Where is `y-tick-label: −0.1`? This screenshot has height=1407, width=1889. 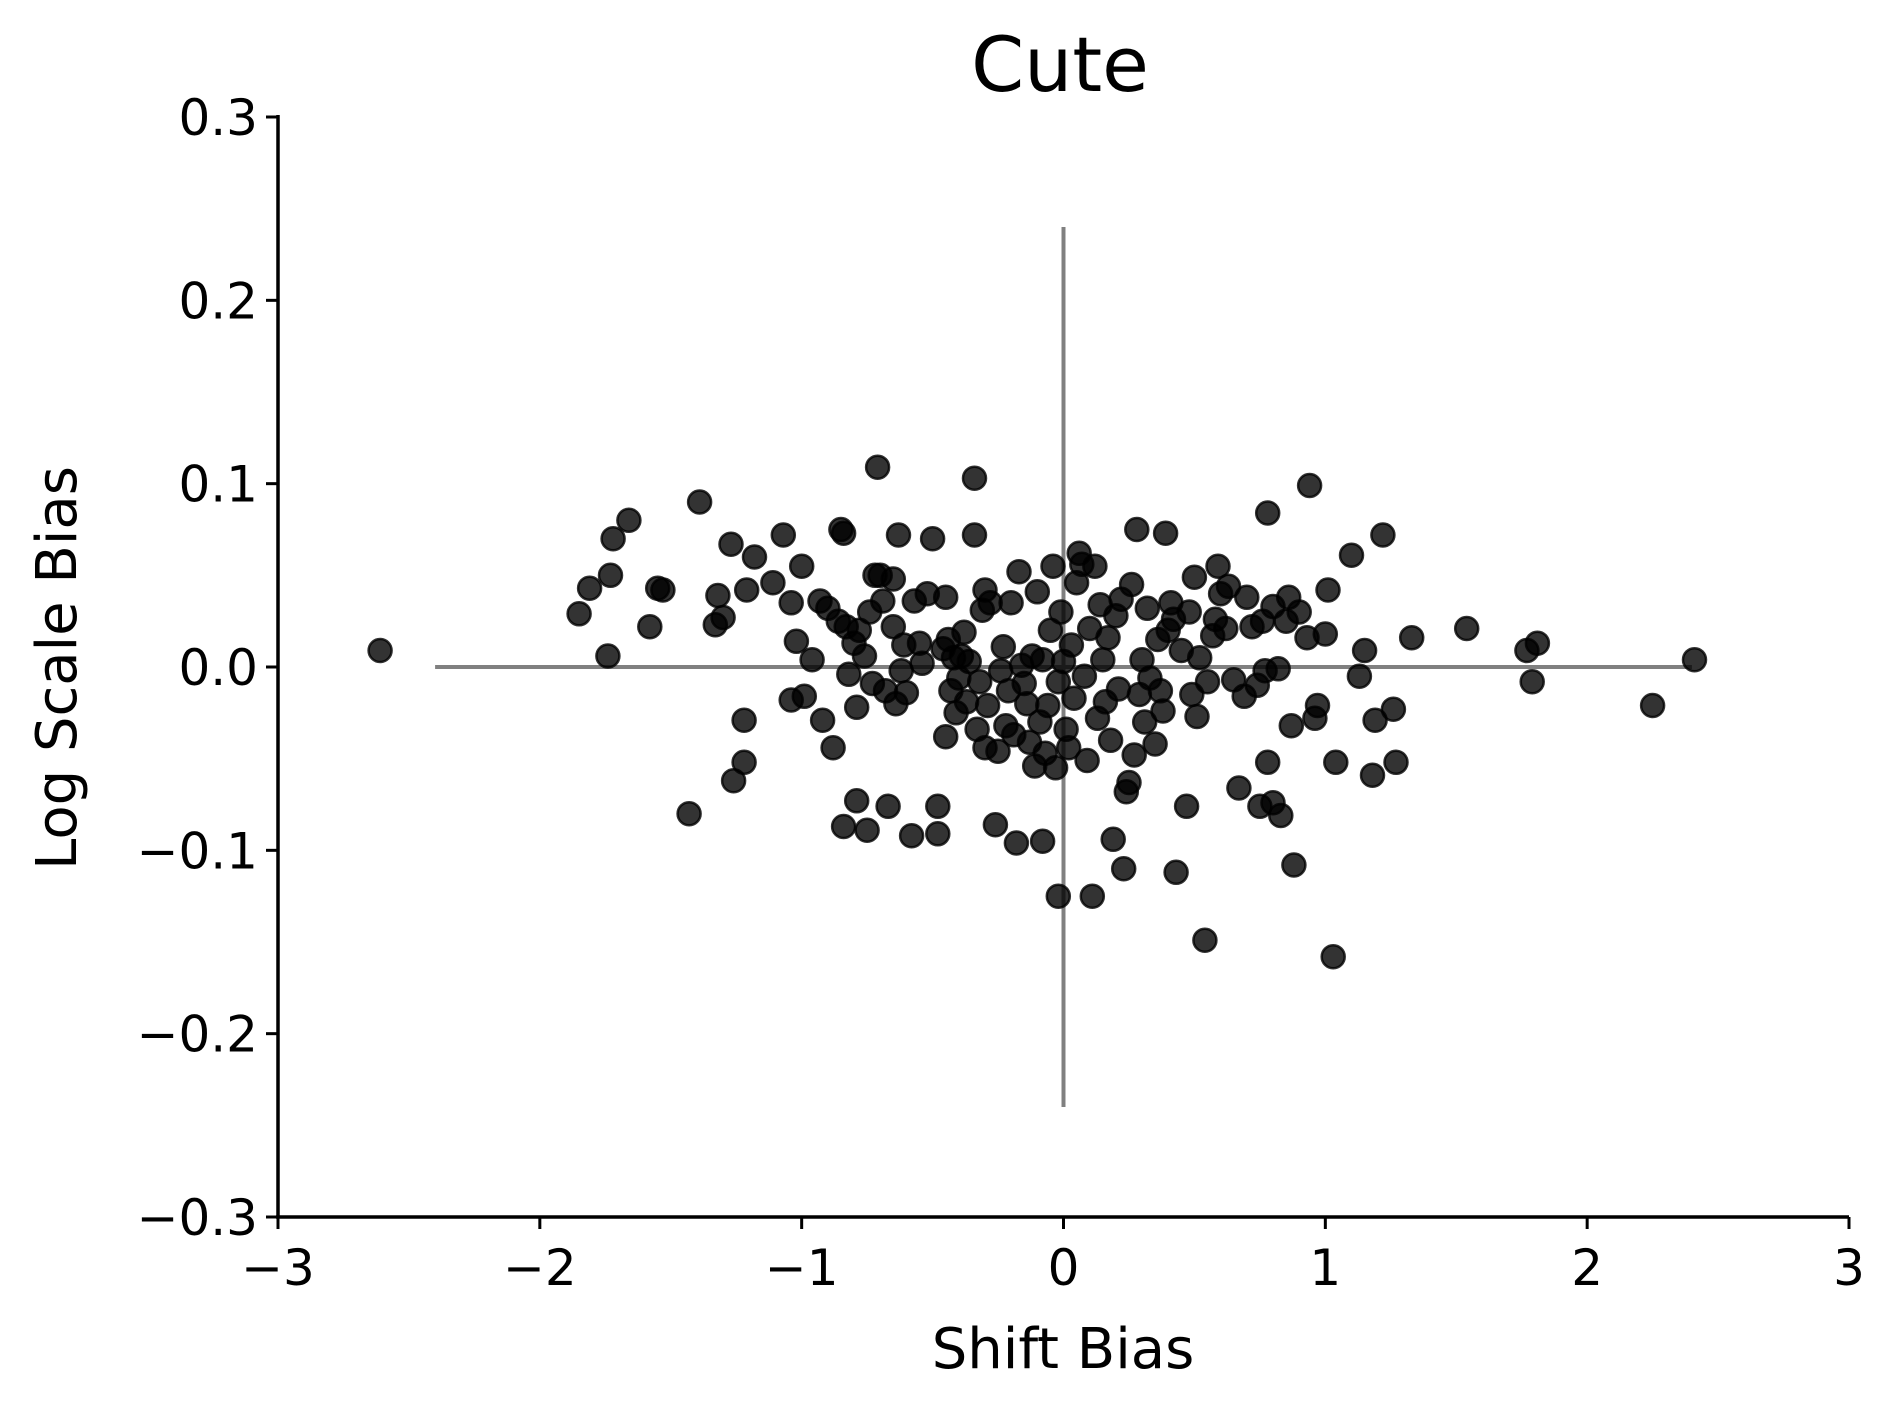
y-tick-label: −0.1 is located at coordinates (197, 851).